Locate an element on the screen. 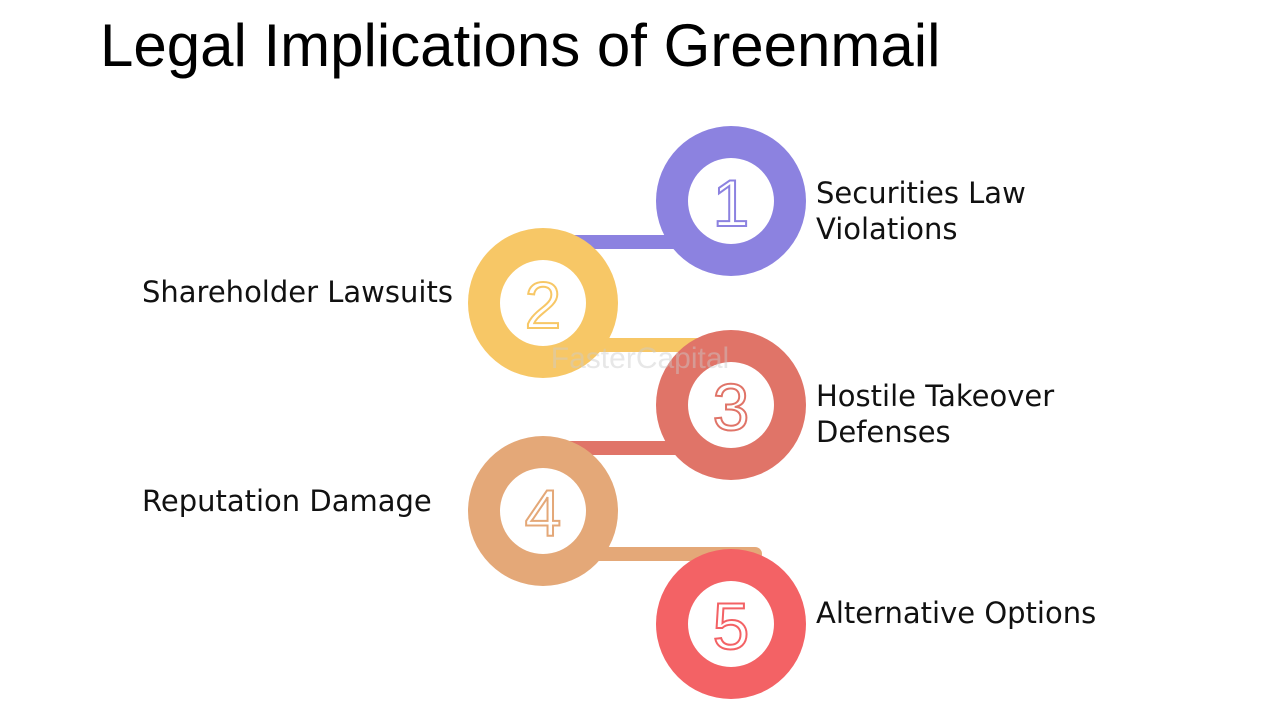  step-2-label-line1: Shareholder Lawsuits is located at coordinates (297, 292).